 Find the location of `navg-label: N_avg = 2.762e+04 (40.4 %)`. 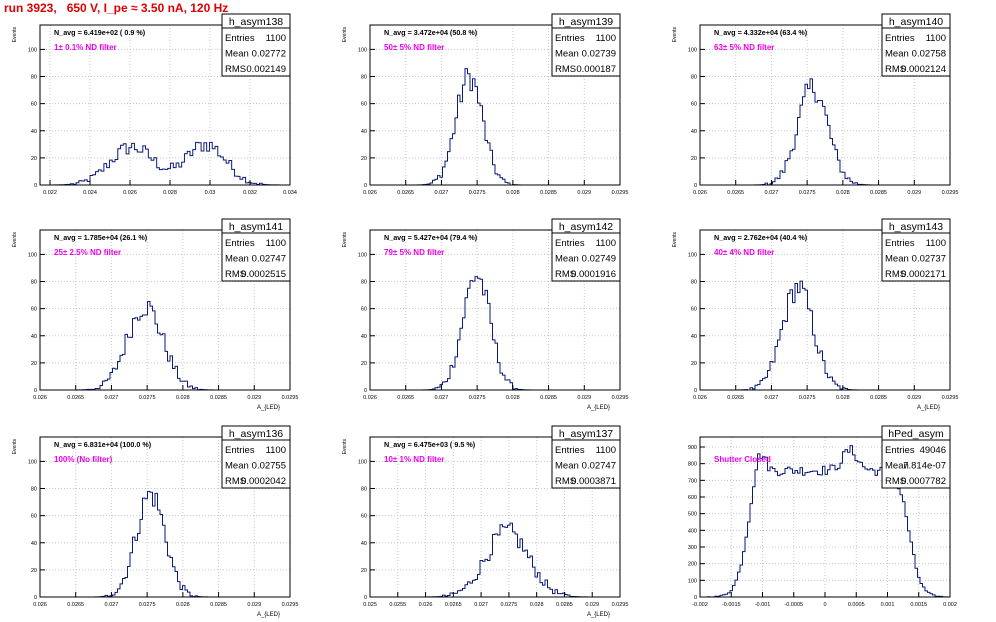

navg-label: N_avg = 2.762e+04 (40.4 %) is located at coordinates (761, 237).